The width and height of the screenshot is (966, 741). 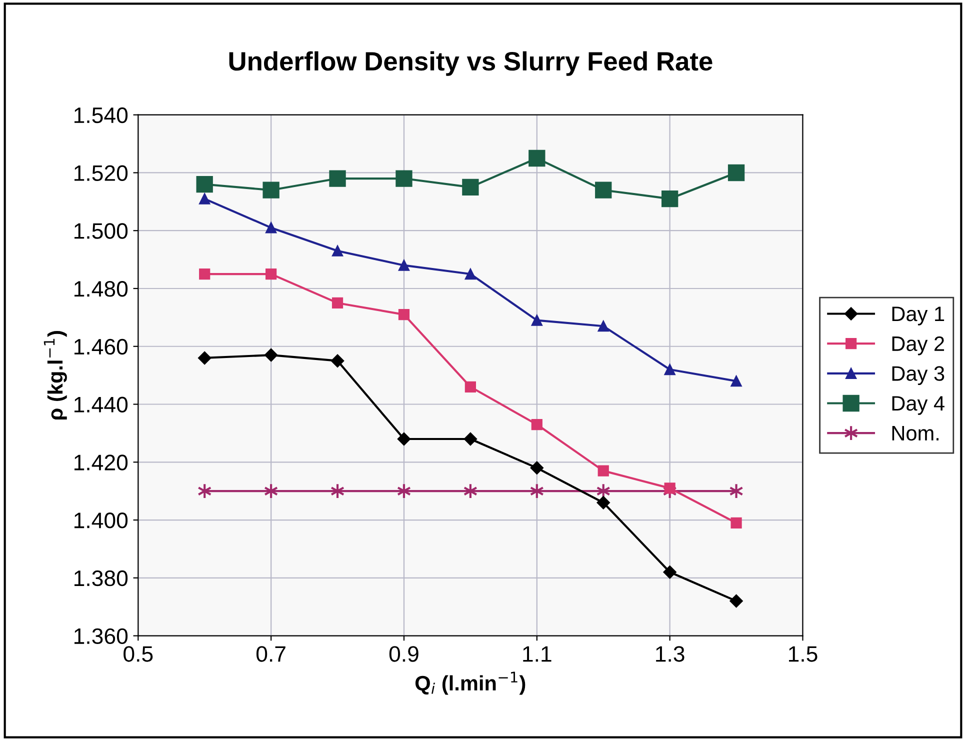 What do you see at coordinates (403, 654) in the screenshot?
I see `x-tick-label: 0.9` at bounding box center [403, 654].